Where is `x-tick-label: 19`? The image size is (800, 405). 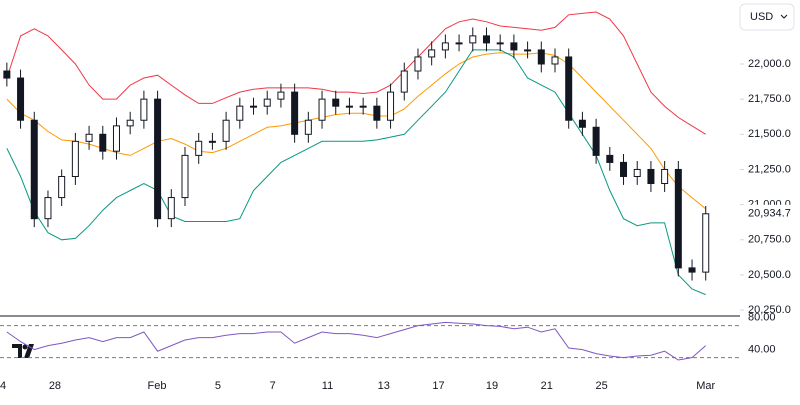 x-tick-label: 19 is located at coordinates (492, 386).